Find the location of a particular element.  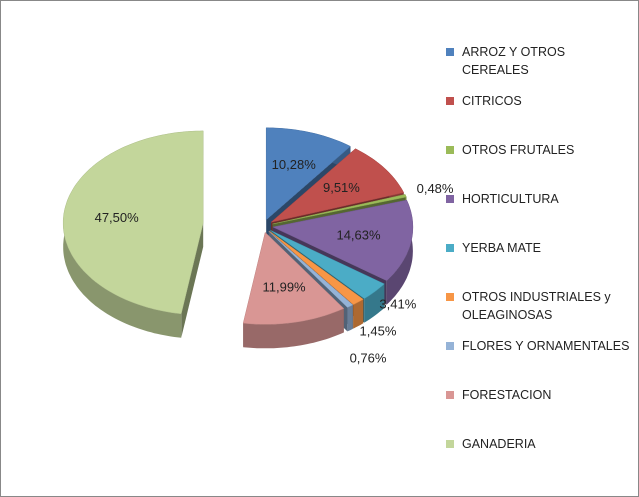

legend-item: OTROS INDUSTRIALES y OLEAGINOSAS is located at coordinates (540, 312).